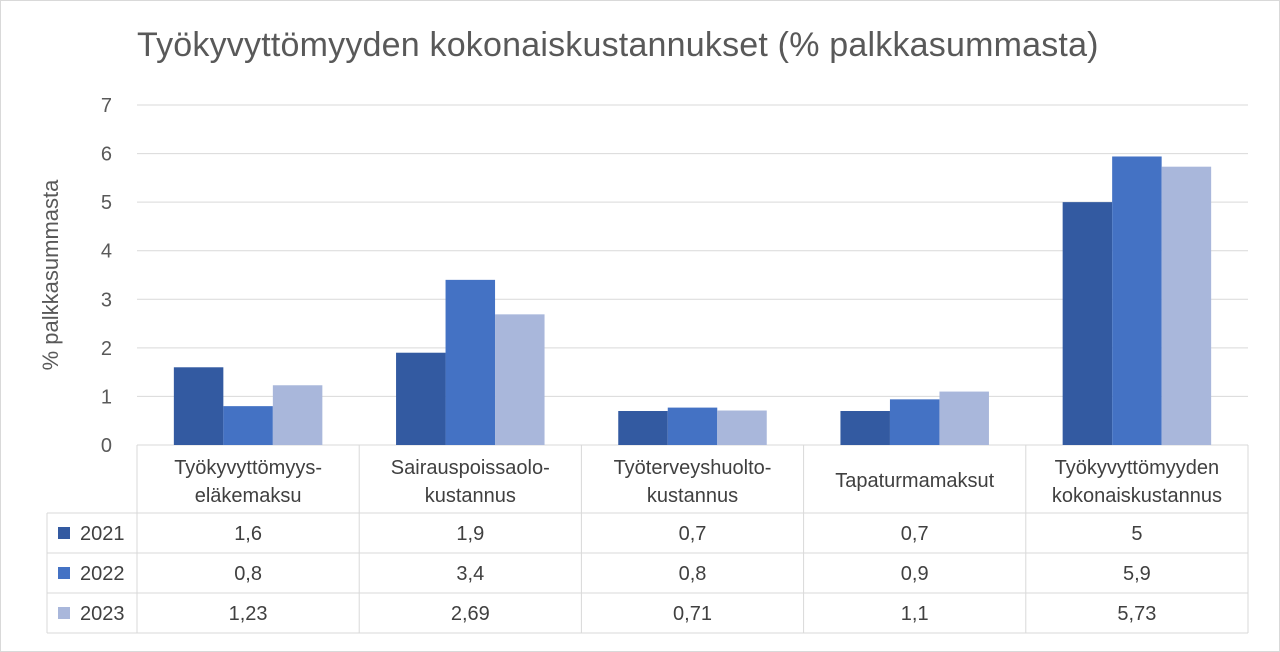 The image size is (1280, 652). I want to click on y-tick-label: 6, so click(106, 155).